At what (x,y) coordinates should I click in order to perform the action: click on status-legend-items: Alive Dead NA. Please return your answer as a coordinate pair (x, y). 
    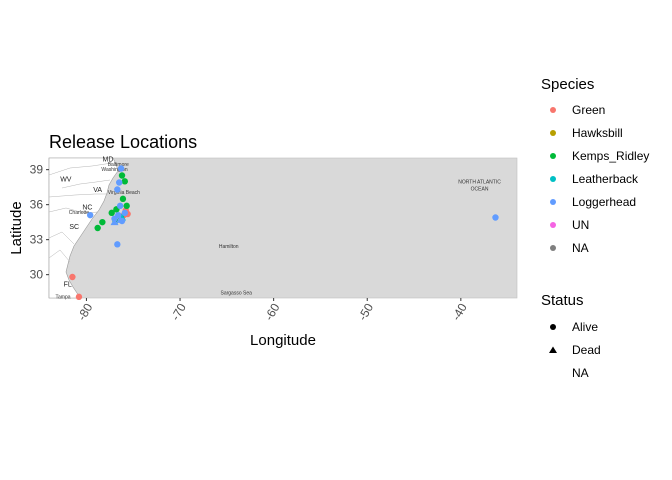
    Looking at the image, I should click on (575, 350).